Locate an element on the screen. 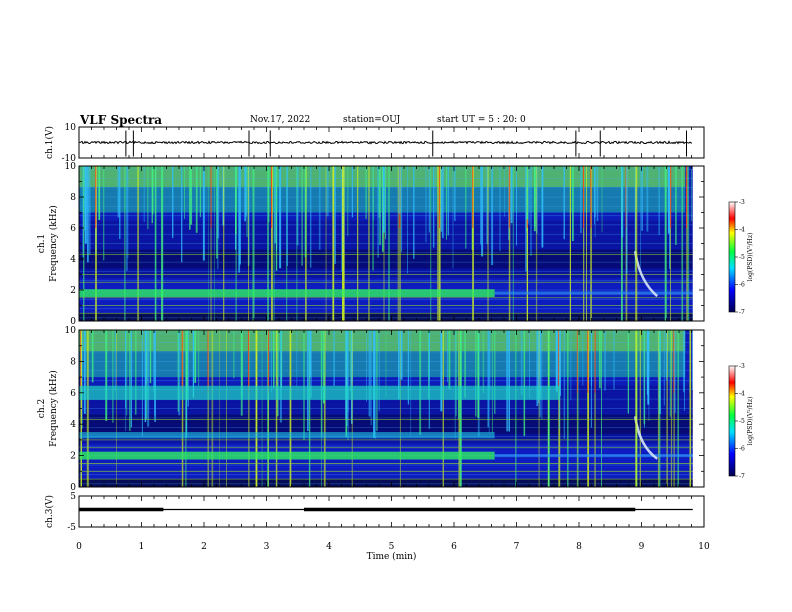 The image size is (792, 612). y-tick-label: 6 is located at coordinates (73, 229).